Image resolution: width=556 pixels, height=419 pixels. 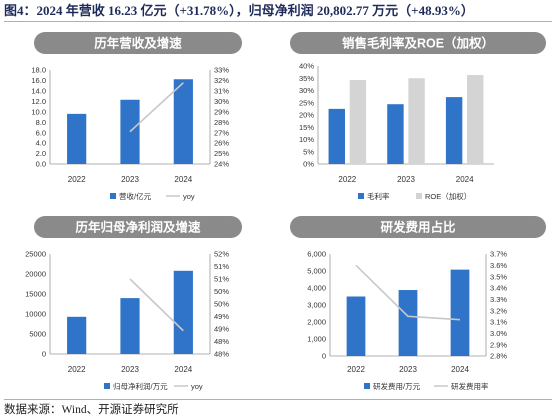 I want to click on y-tick-label: 15000, so click(x=35, y=294).